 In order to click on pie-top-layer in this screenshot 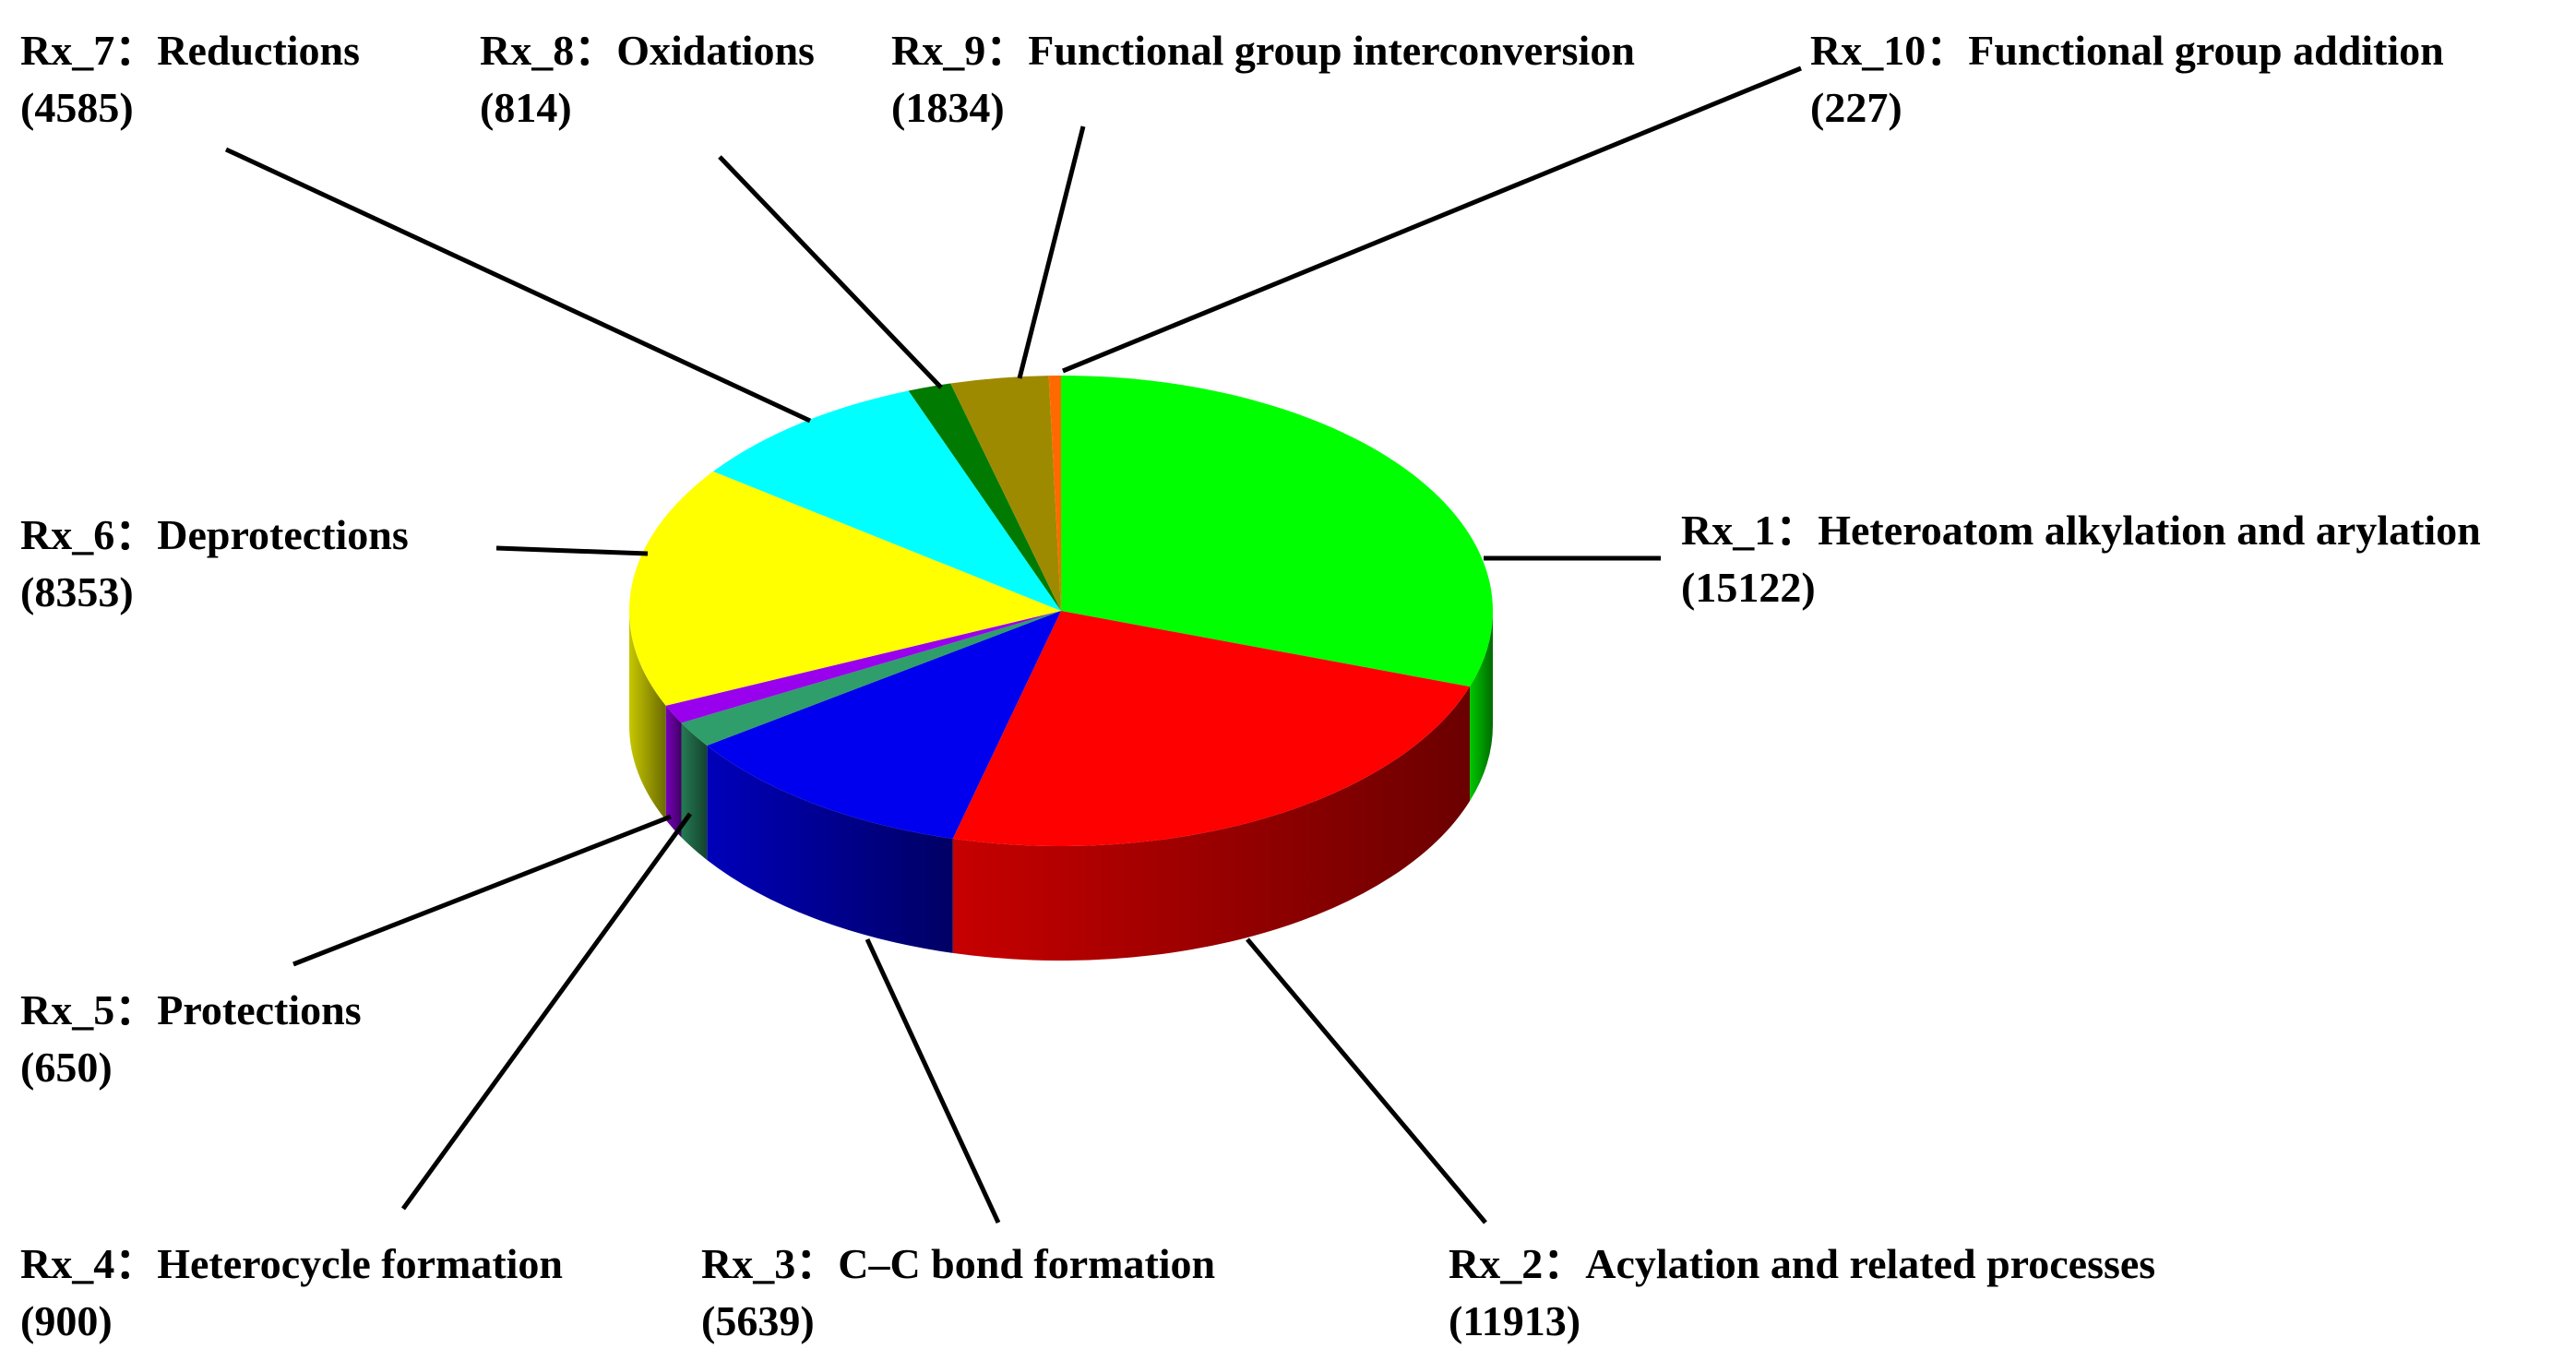, I will do `click(1060, 611)`.